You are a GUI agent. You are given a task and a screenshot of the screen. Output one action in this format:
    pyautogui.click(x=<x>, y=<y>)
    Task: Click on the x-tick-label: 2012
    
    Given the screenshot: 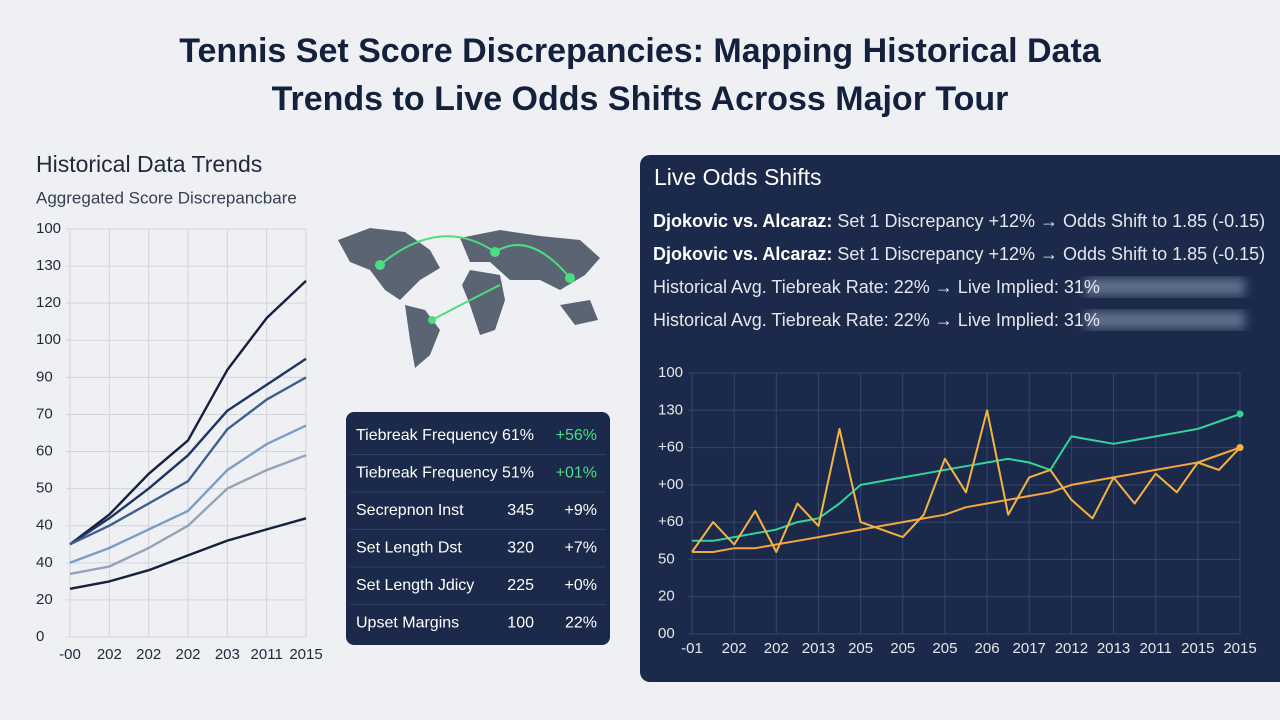 What is the action you would take?
    pyautogui.click(x=1071, y=648)
    